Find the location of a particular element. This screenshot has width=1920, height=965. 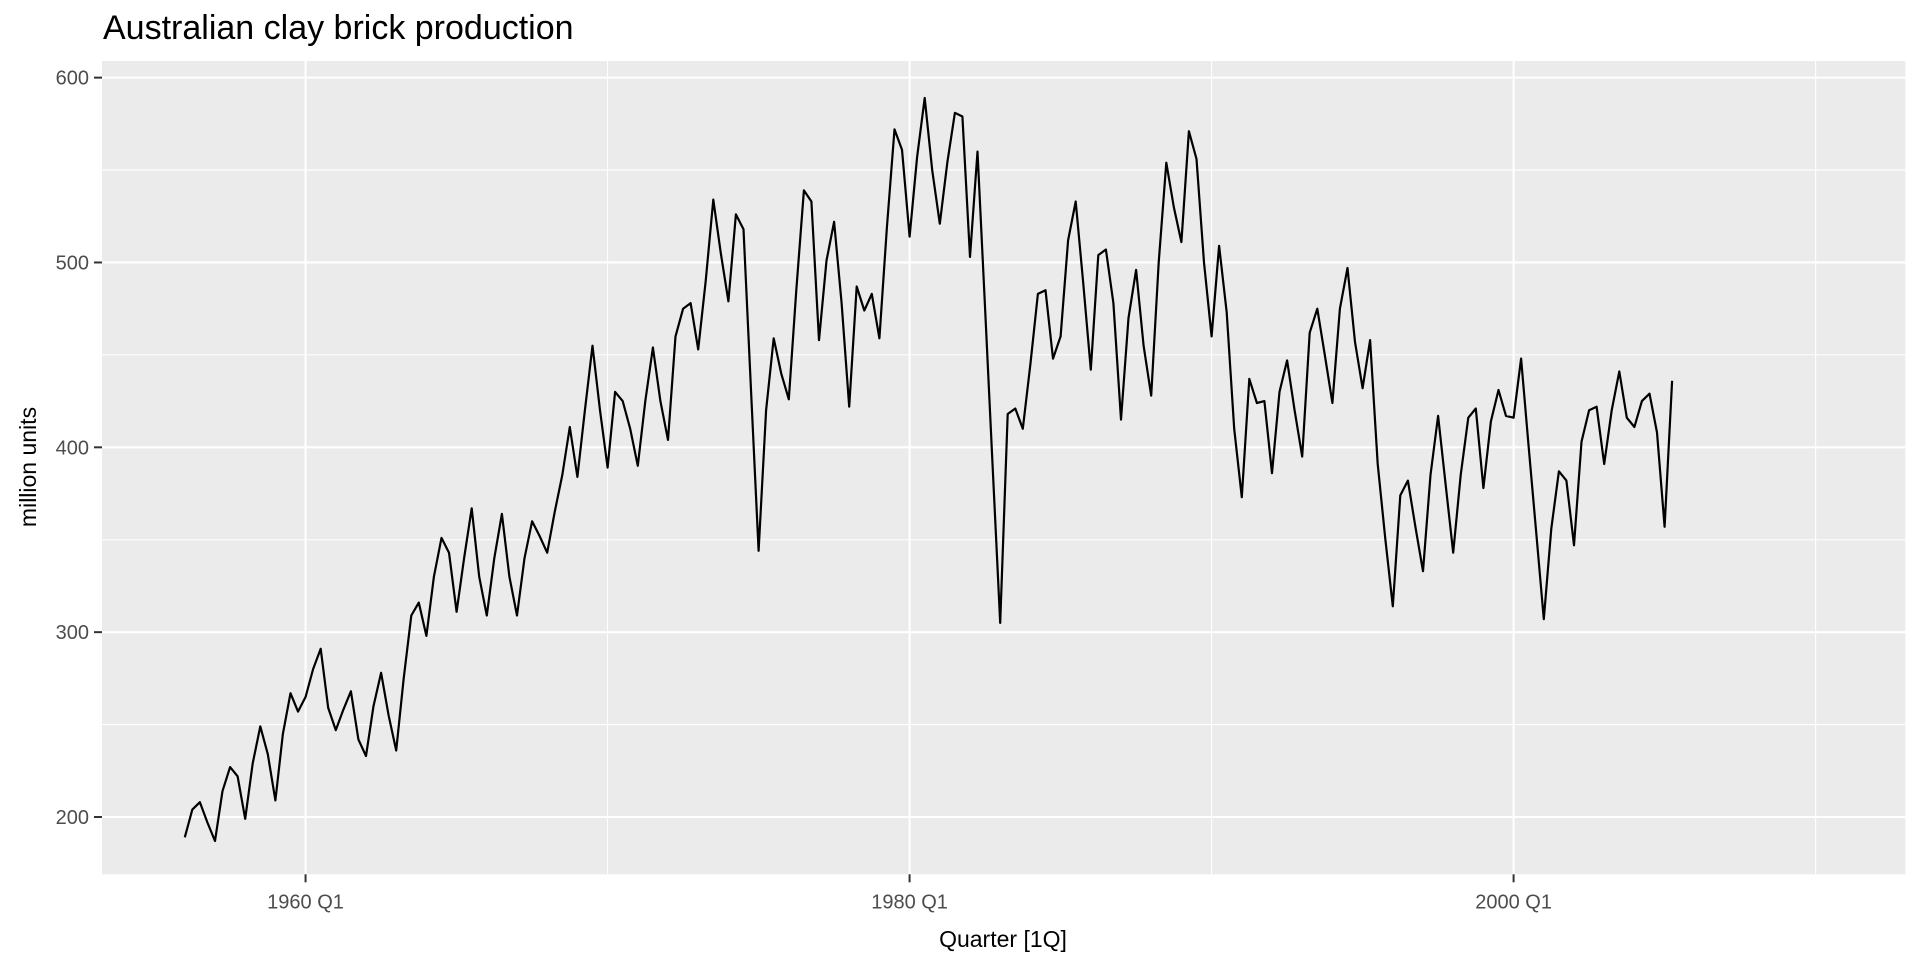

y-axis-tick-labels: 200 300 400 500 600 is located at coordinates (72, 448).